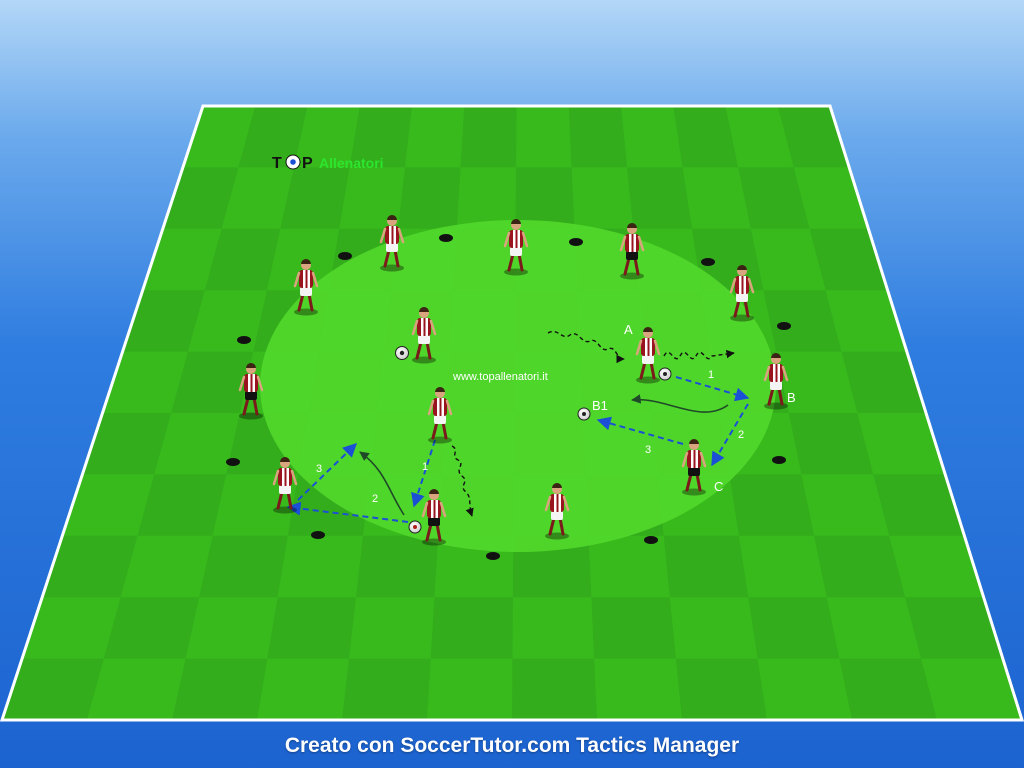 The height and width of the screenshot is (768, 1024). I want to click on player-label-b: B, so click(791, 397).